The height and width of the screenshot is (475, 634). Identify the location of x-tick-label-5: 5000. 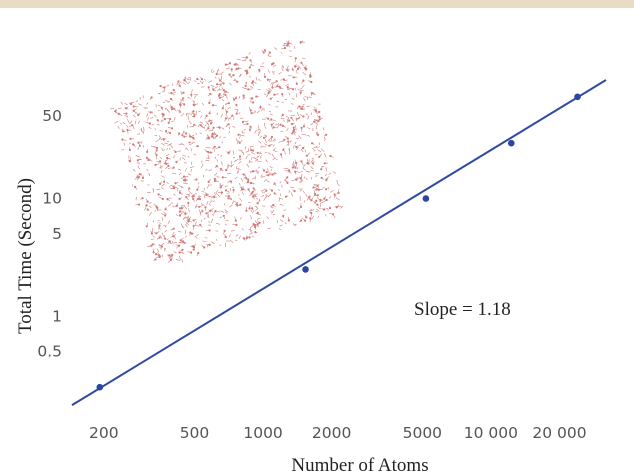
(422, 433).